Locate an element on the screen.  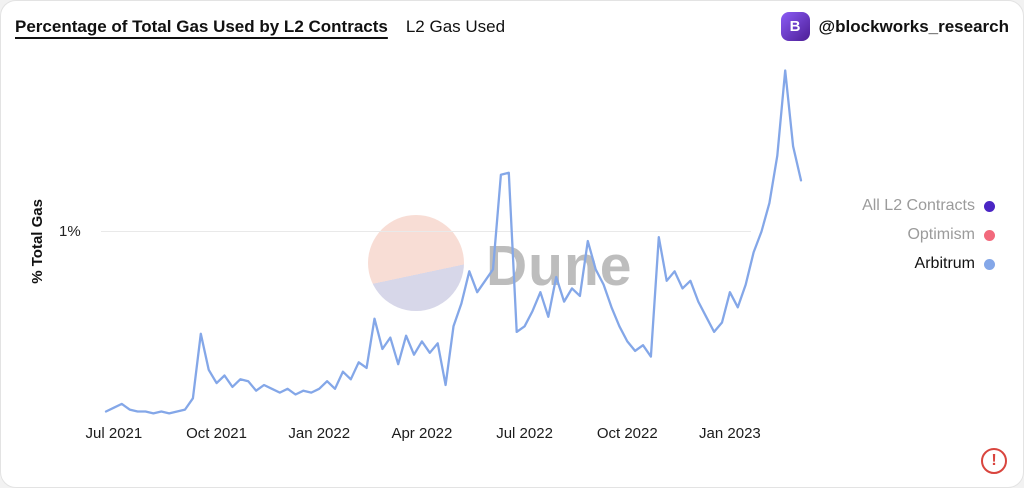
legend-item: Optimism is located at coordinates (951, 235).